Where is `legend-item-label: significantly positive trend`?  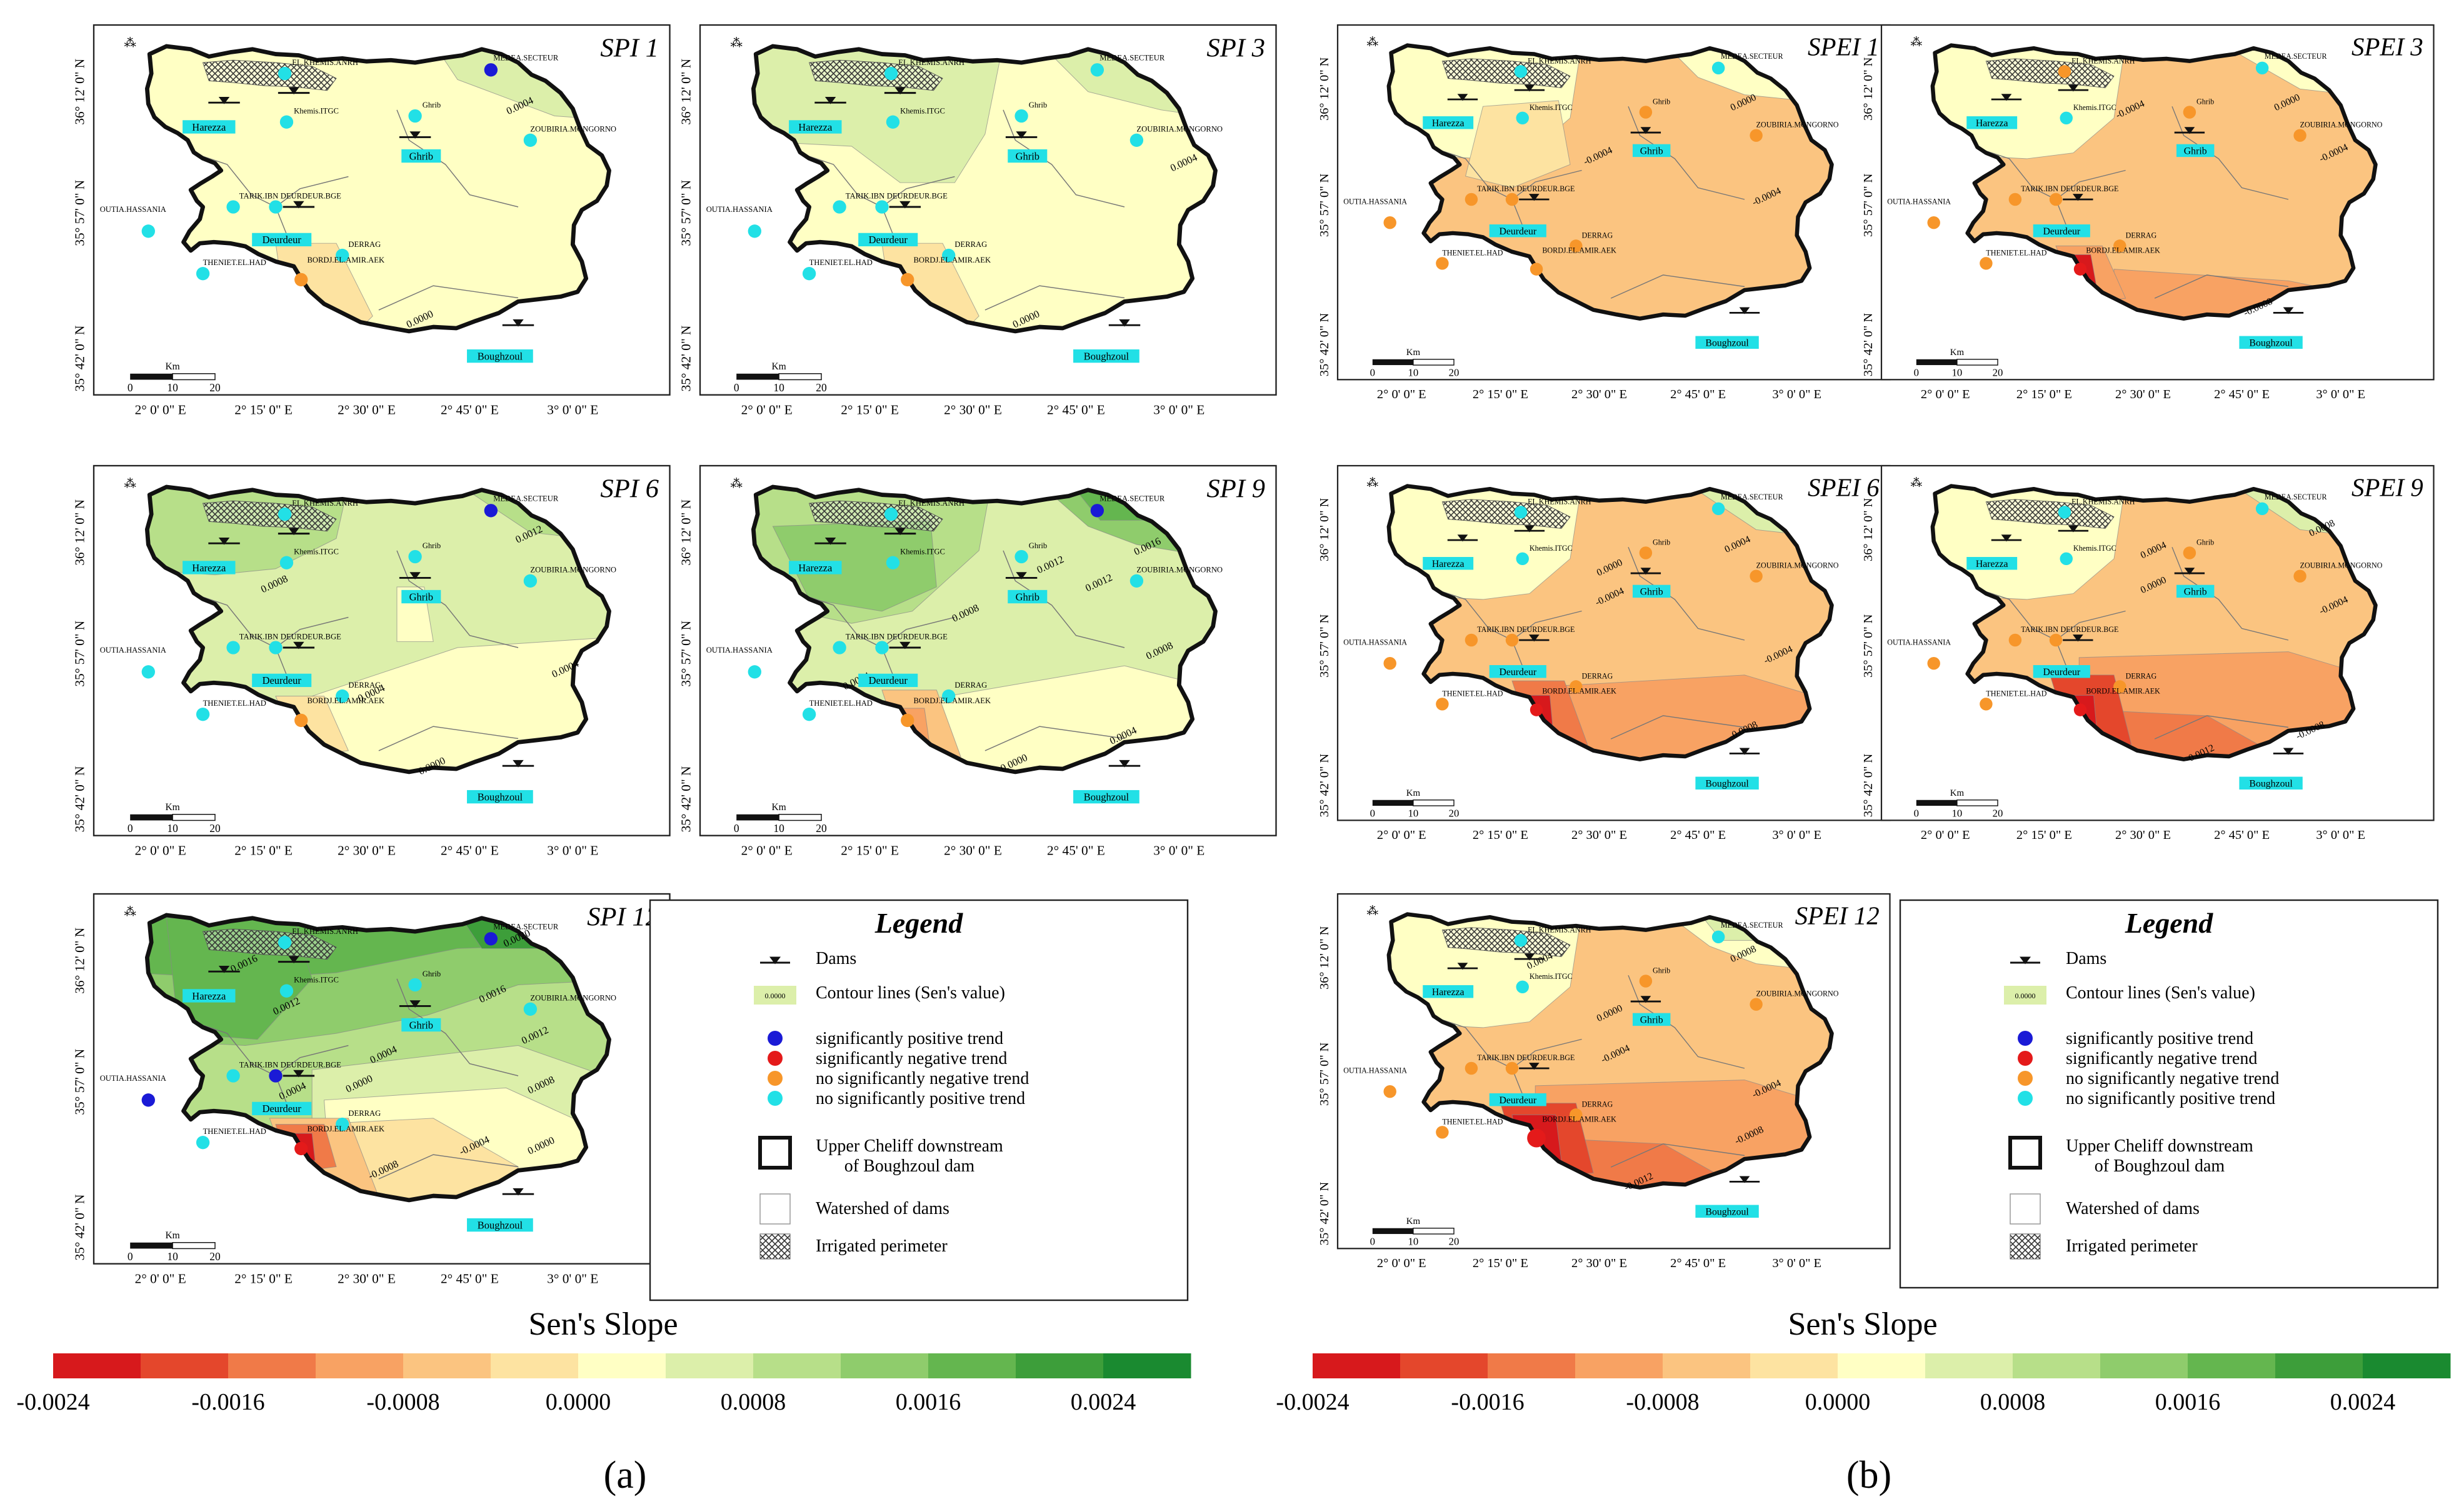 legend-item-label: significantly positive trend is located at coordinates (909, 1038).